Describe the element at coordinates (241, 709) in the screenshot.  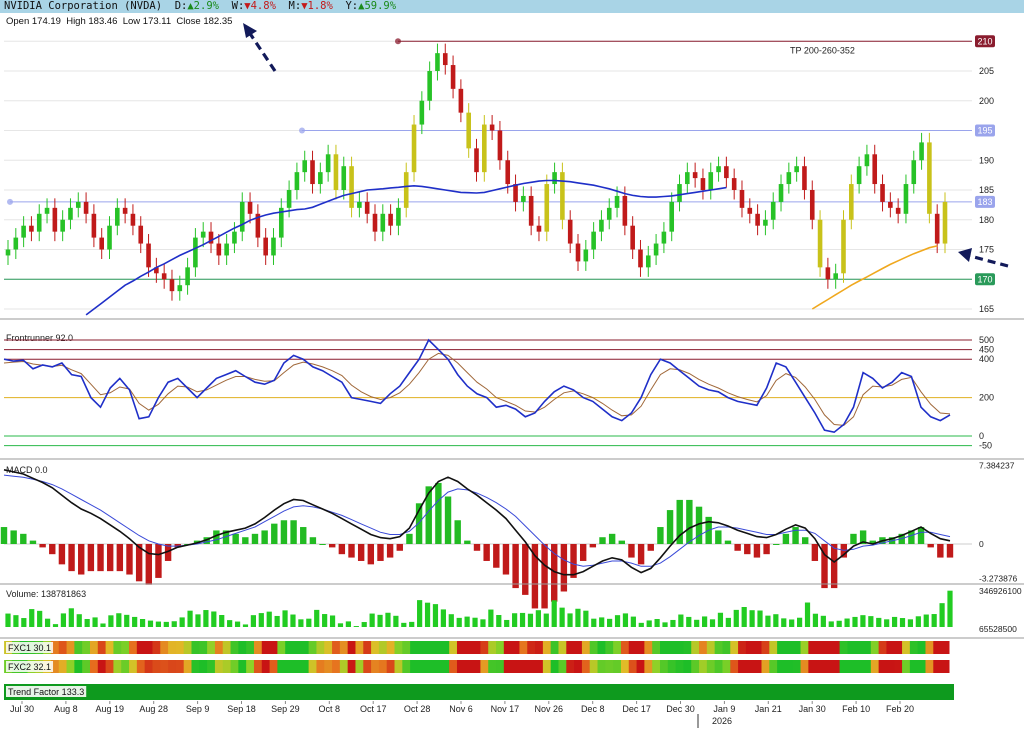
I see `x-tick-label: Sep 18` at that location.